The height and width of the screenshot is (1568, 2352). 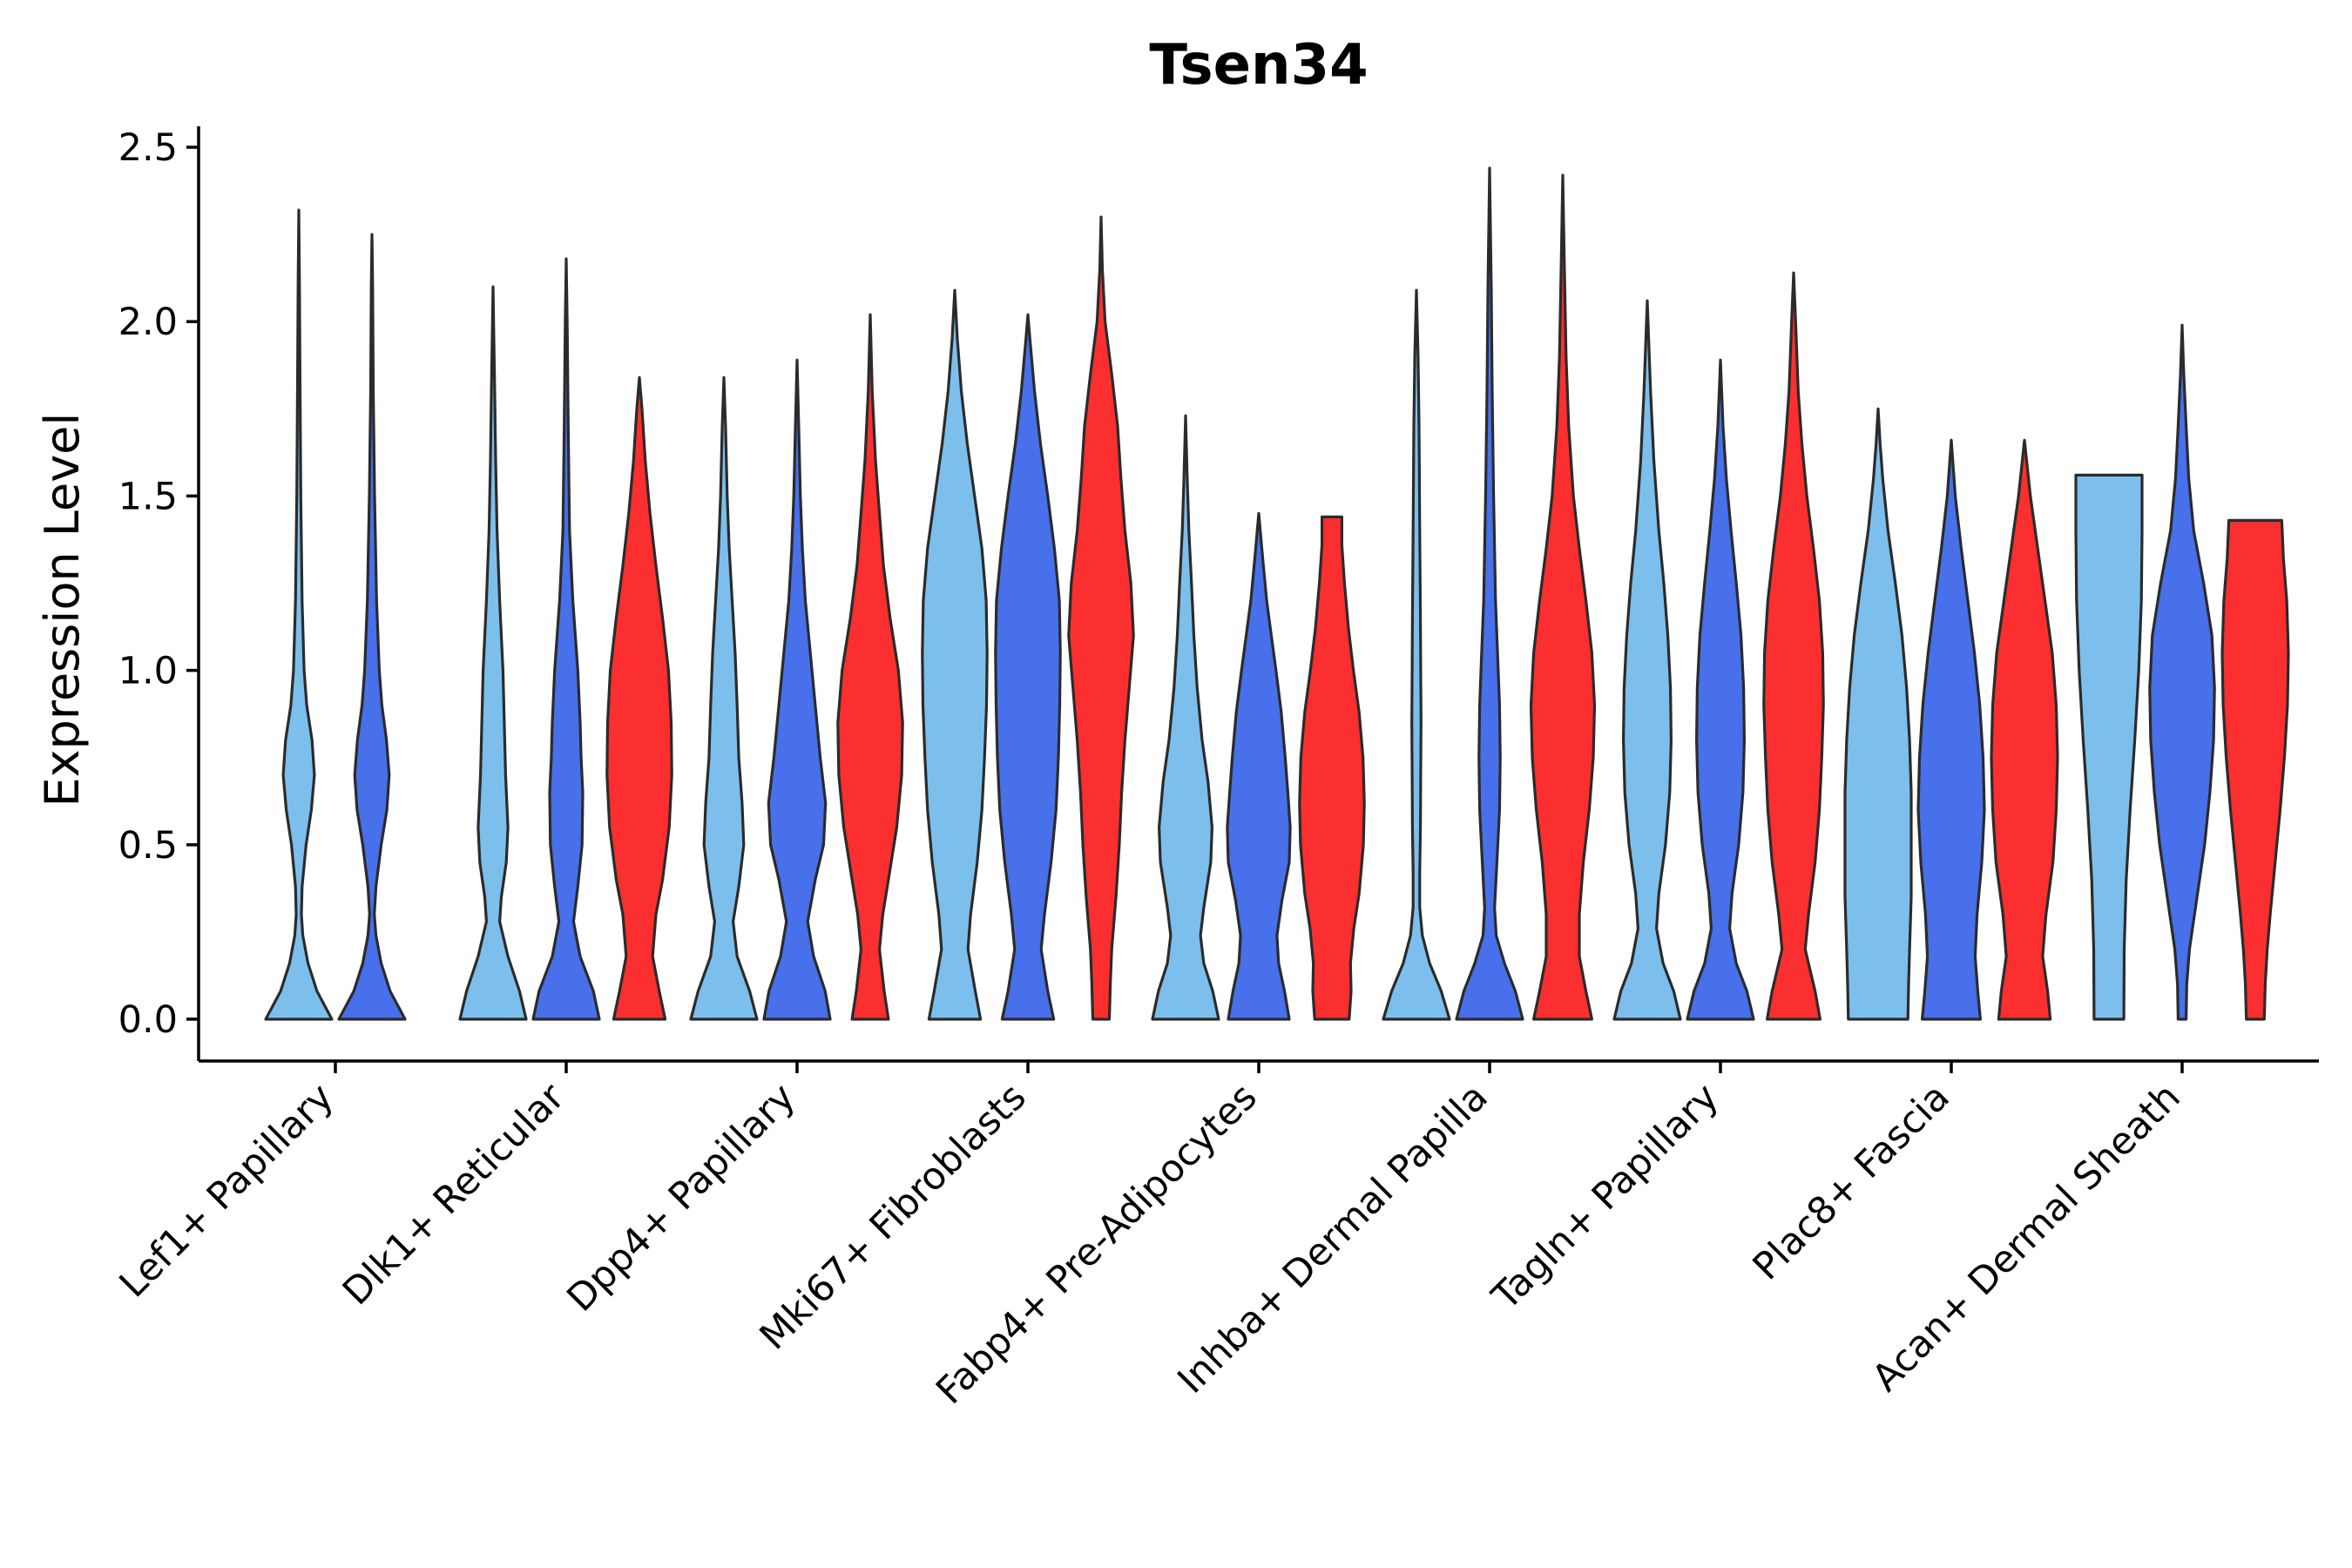 What do you see at coordinates (148, 148) in the screenshot?
I see `y-tick-label: 2.5` at bounding box center [148, 148].